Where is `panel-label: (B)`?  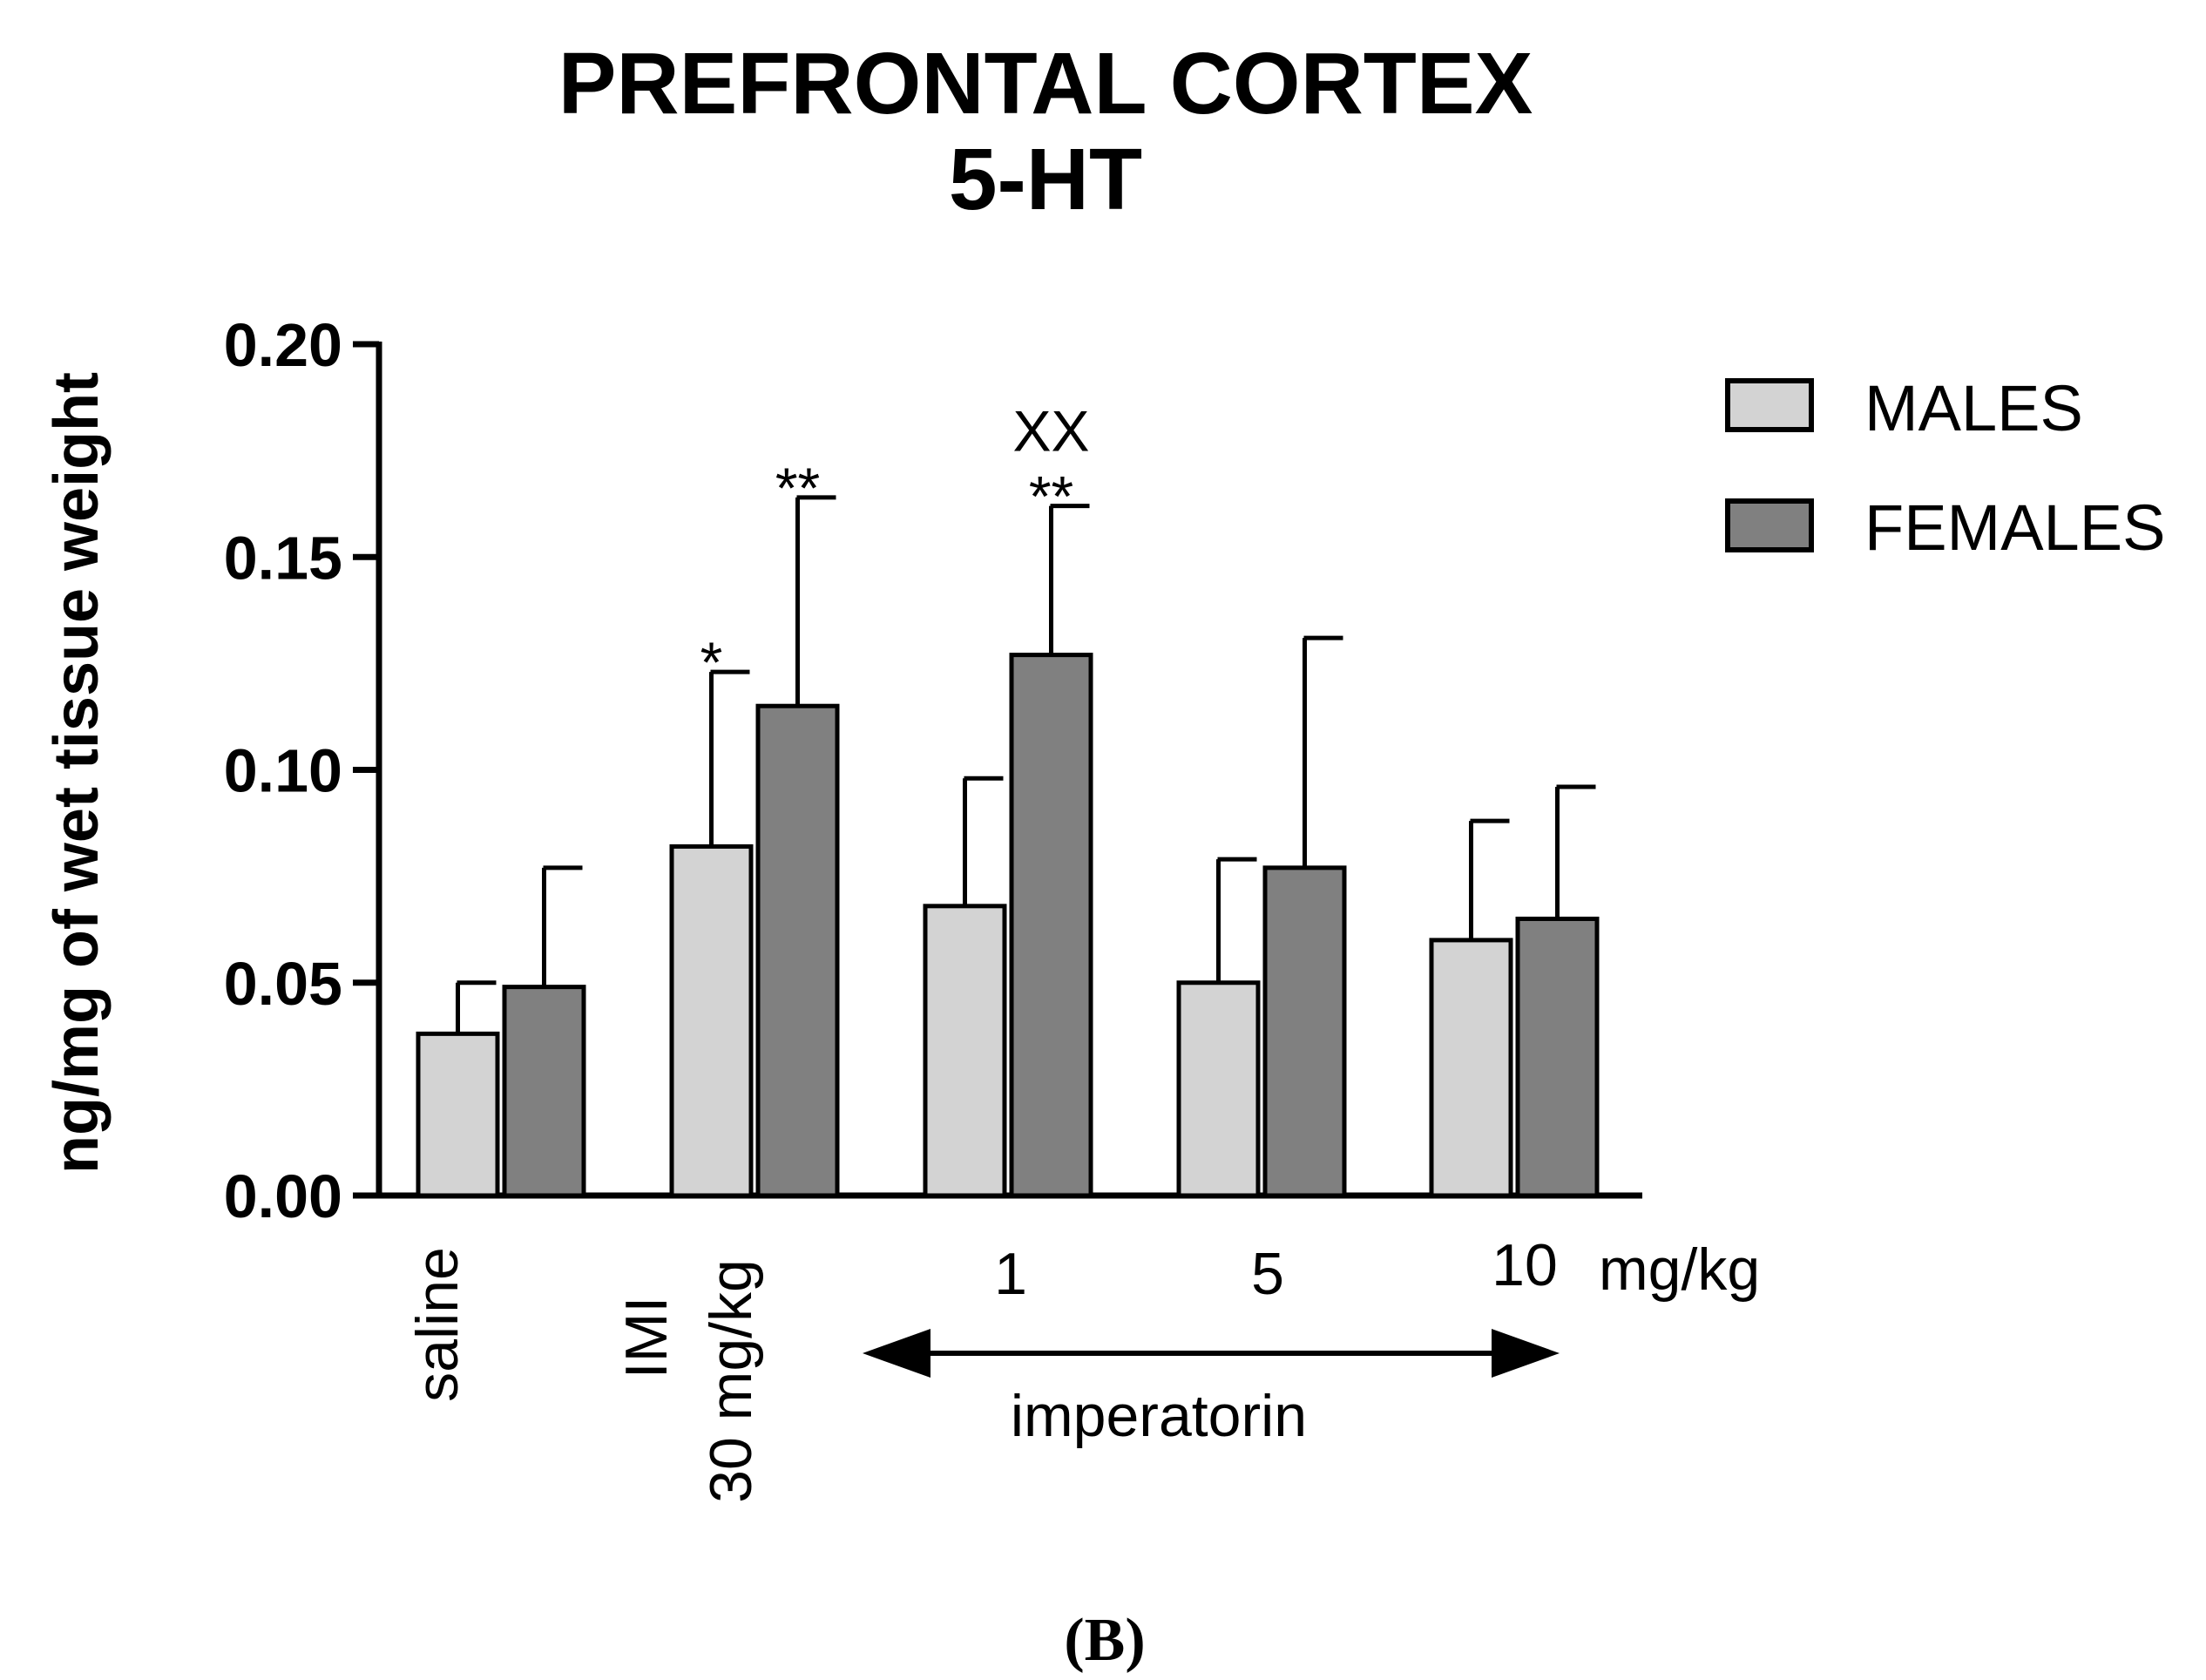
panel-label: (B) is located at coordinates (1104, 1640).